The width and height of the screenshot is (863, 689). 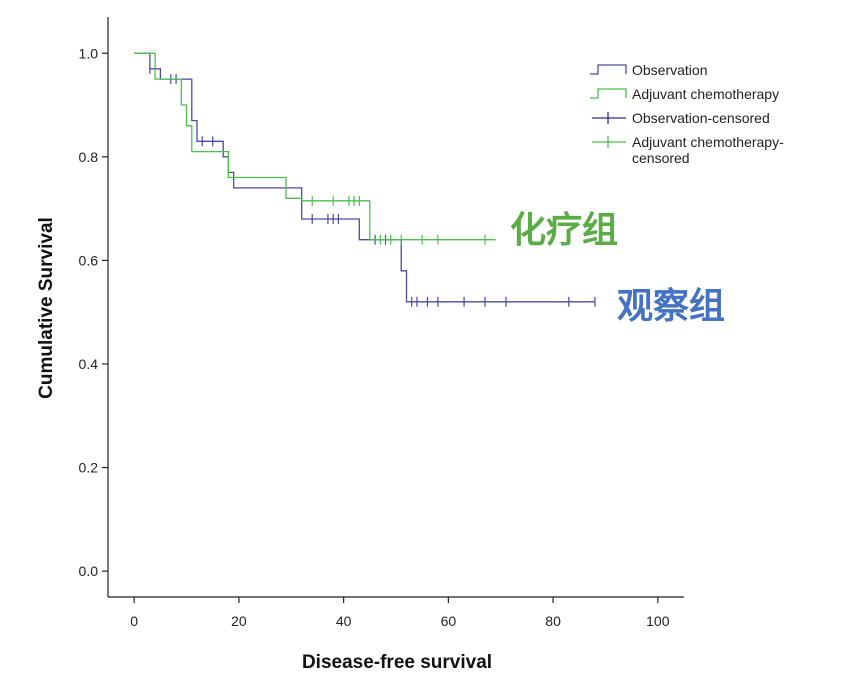 What do you see at coordinates (449, 621) in the screenshot?
I see `x-tick-label: 60` at bounding box center [449, 621].